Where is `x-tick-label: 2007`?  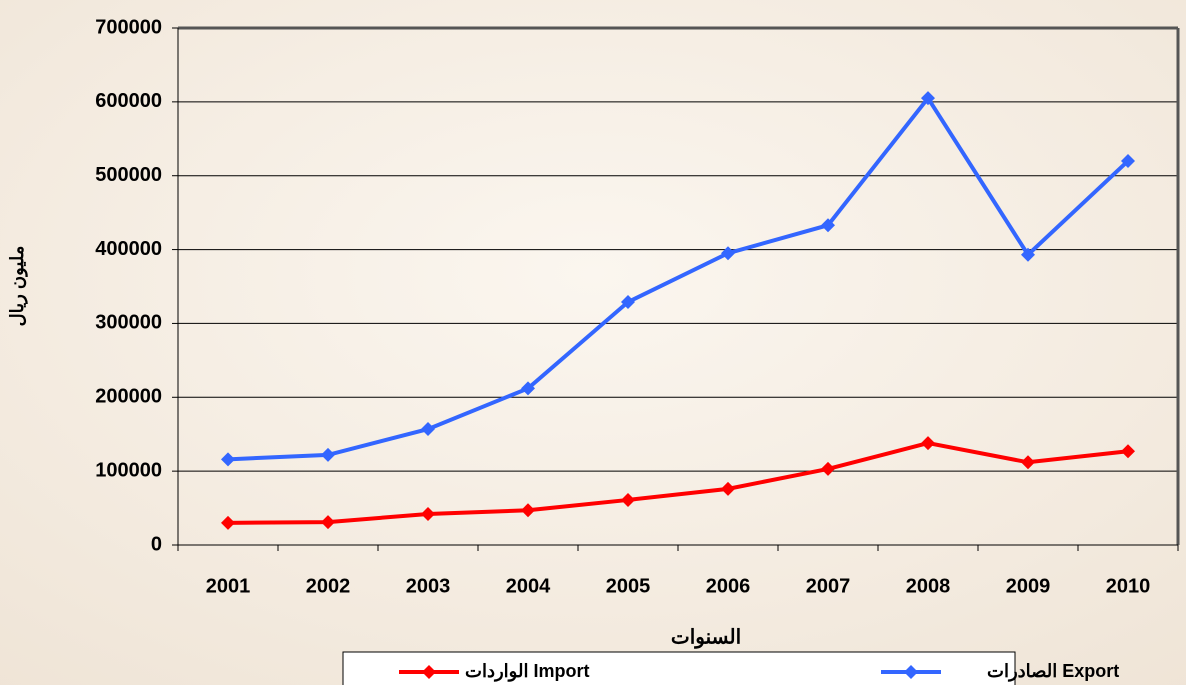
x-tick-label: 2007 is located at coordinates (828, 586).